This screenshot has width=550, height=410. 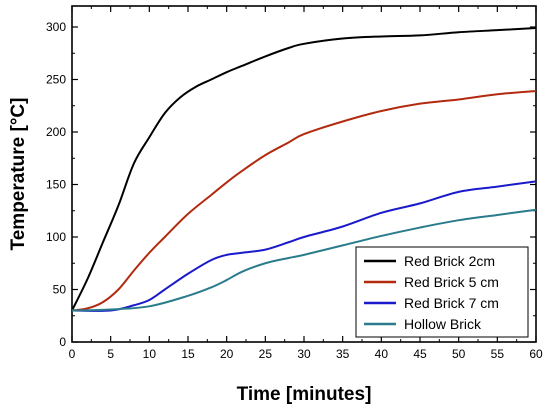 What do you see at coordinates (188, 354) in the screenshot?
I see `x-tick-label: 15` at bounding box center [188, 354].